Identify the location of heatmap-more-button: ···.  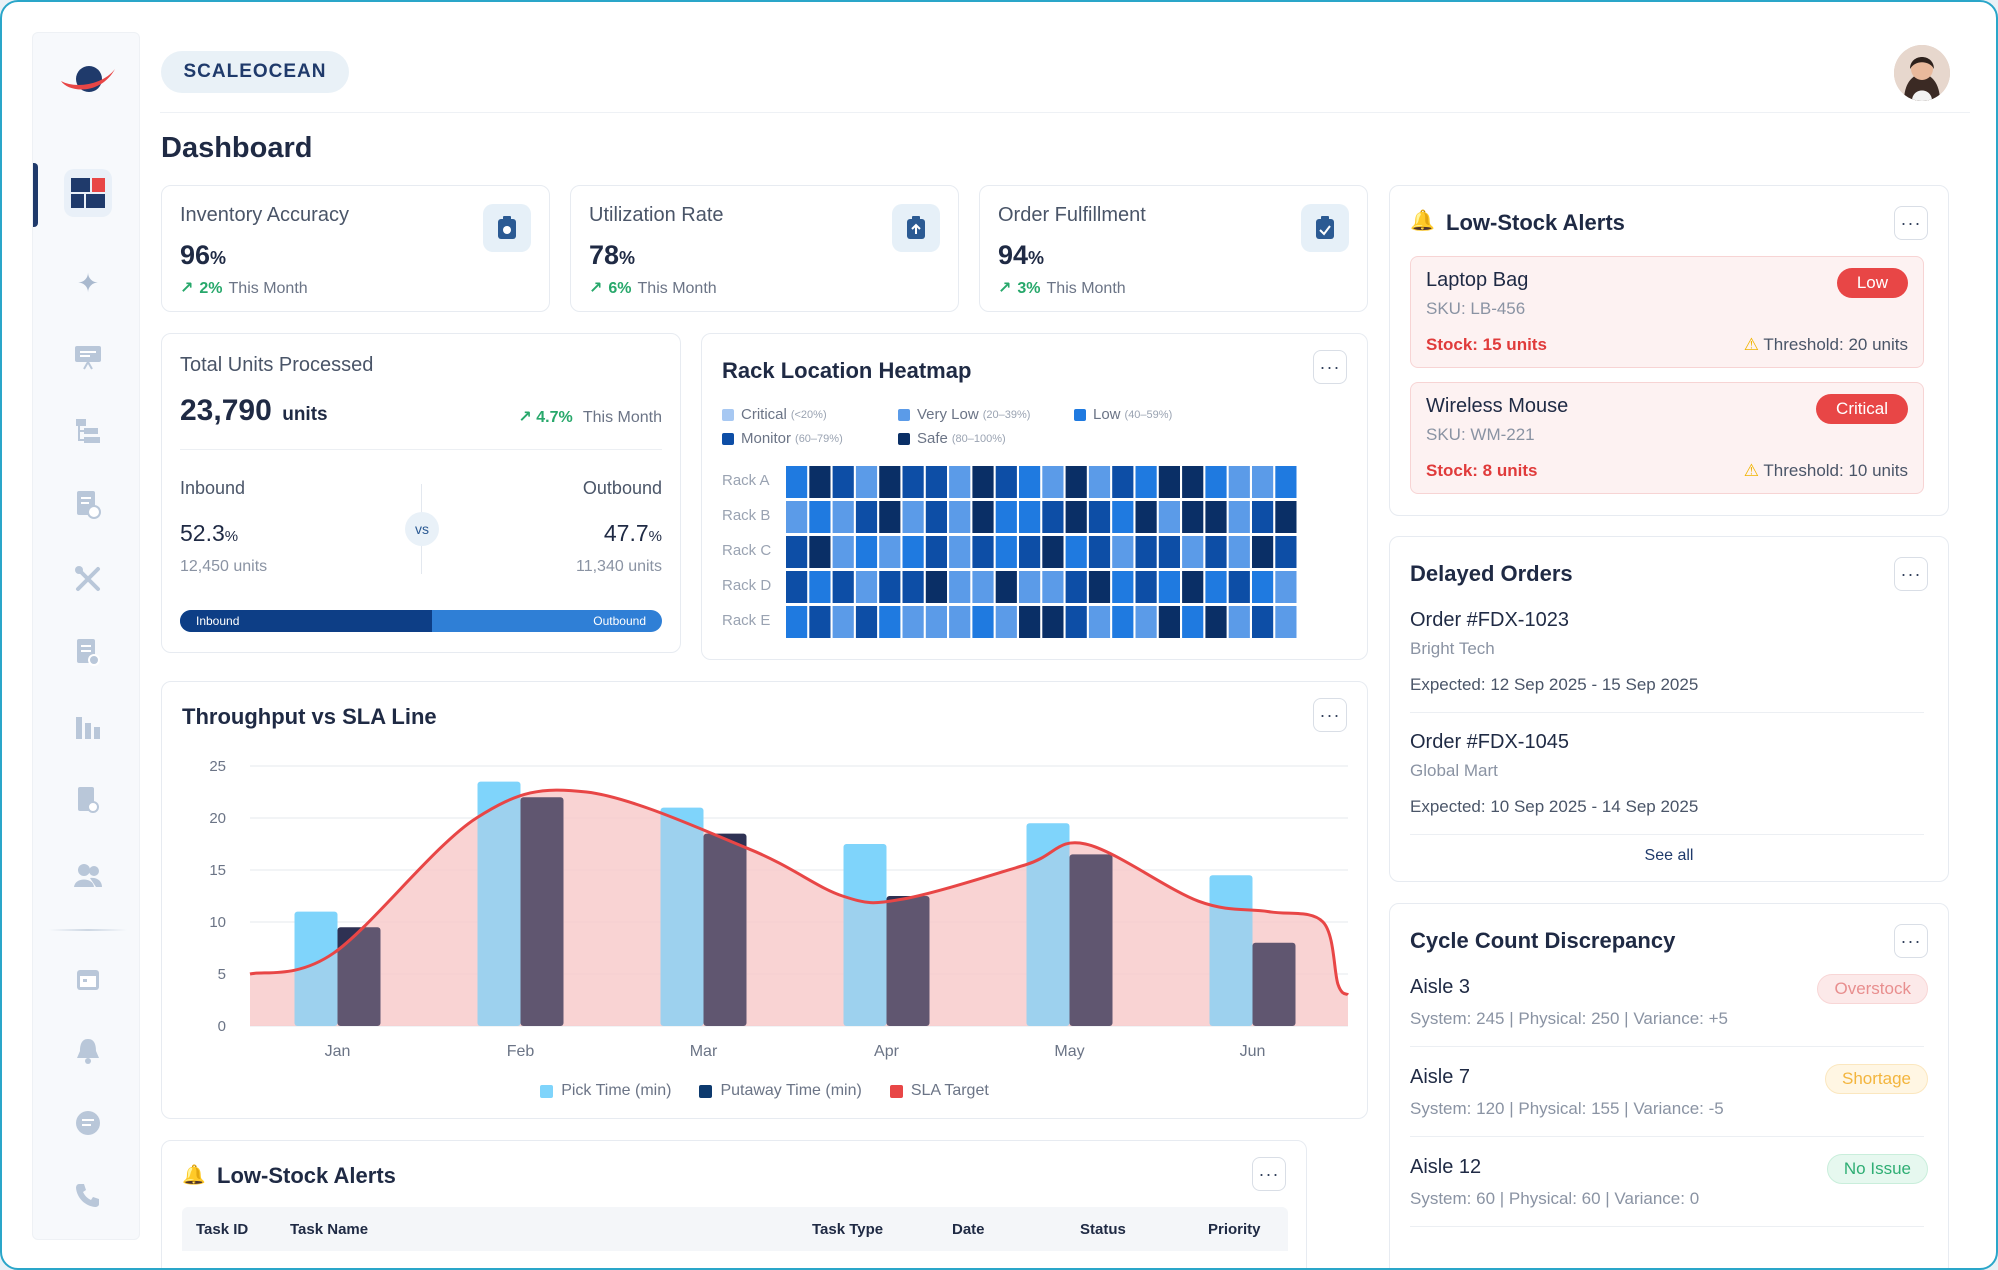
(1330, 367).